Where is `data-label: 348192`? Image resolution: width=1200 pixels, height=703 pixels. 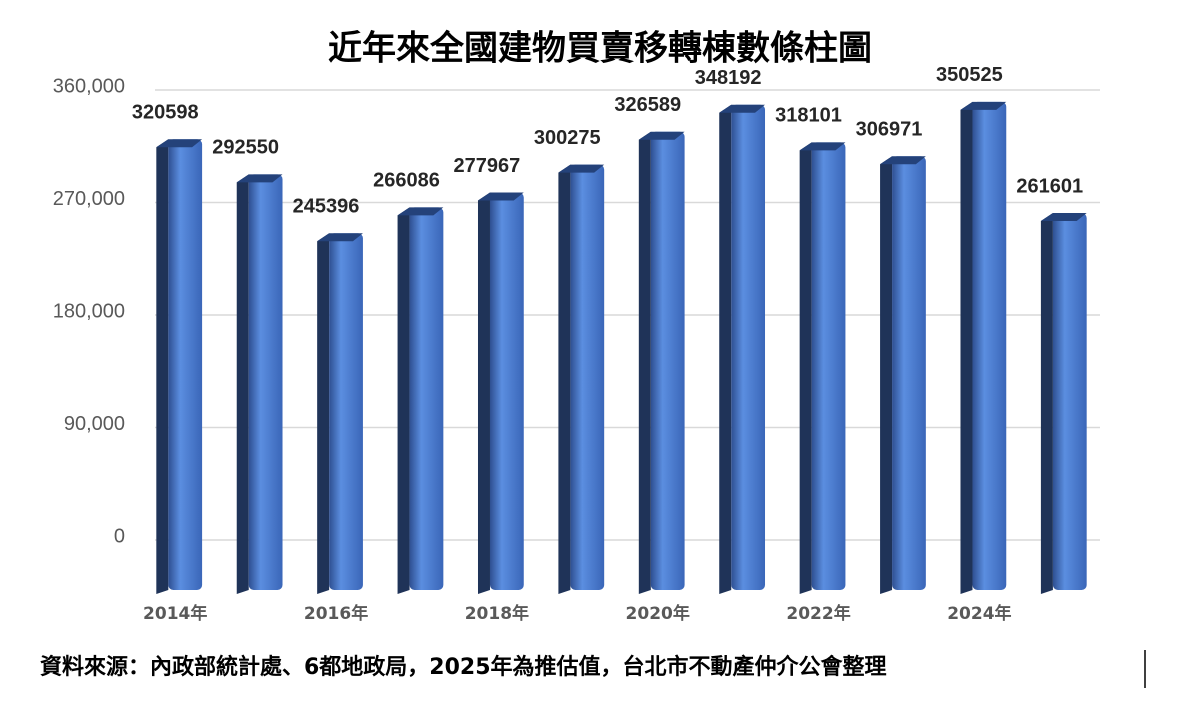
data-label: 348192 is located at coordinates (728, 78).